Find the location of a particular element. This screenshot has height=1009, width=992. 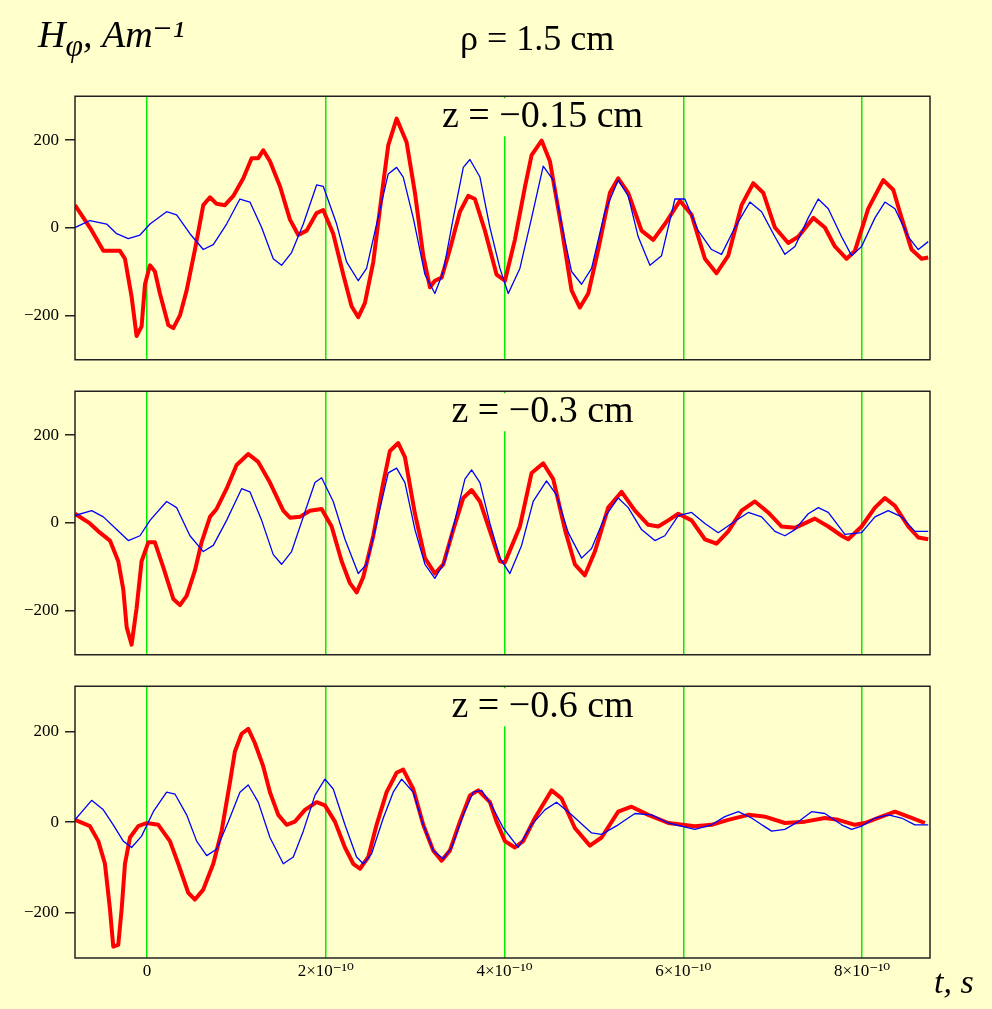

annotation: z = −0.3 cm is located at coordinates (542, 409).